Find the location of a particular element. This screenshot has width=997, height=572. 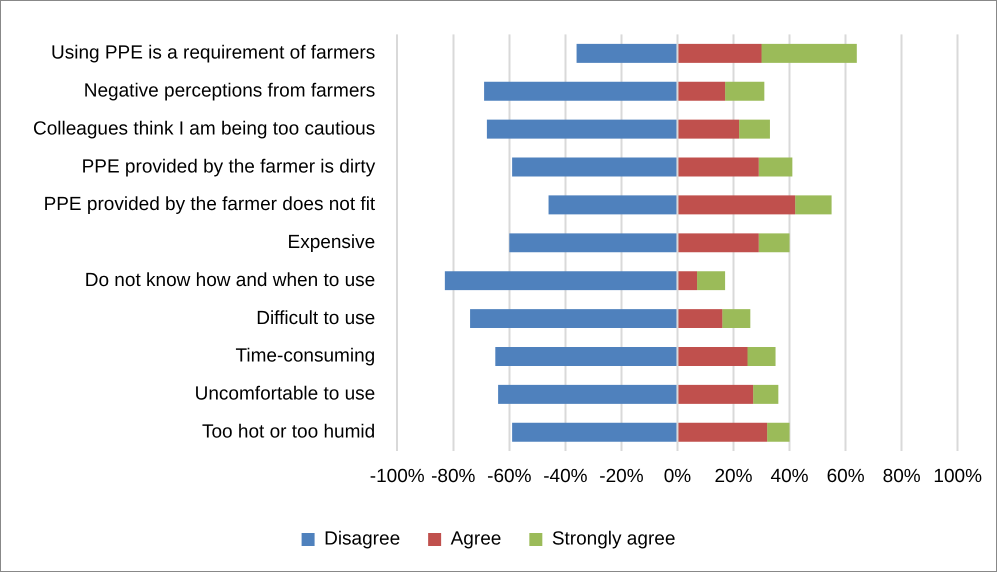

legend-label: Strongly agree is located at coordinates (614, 539).